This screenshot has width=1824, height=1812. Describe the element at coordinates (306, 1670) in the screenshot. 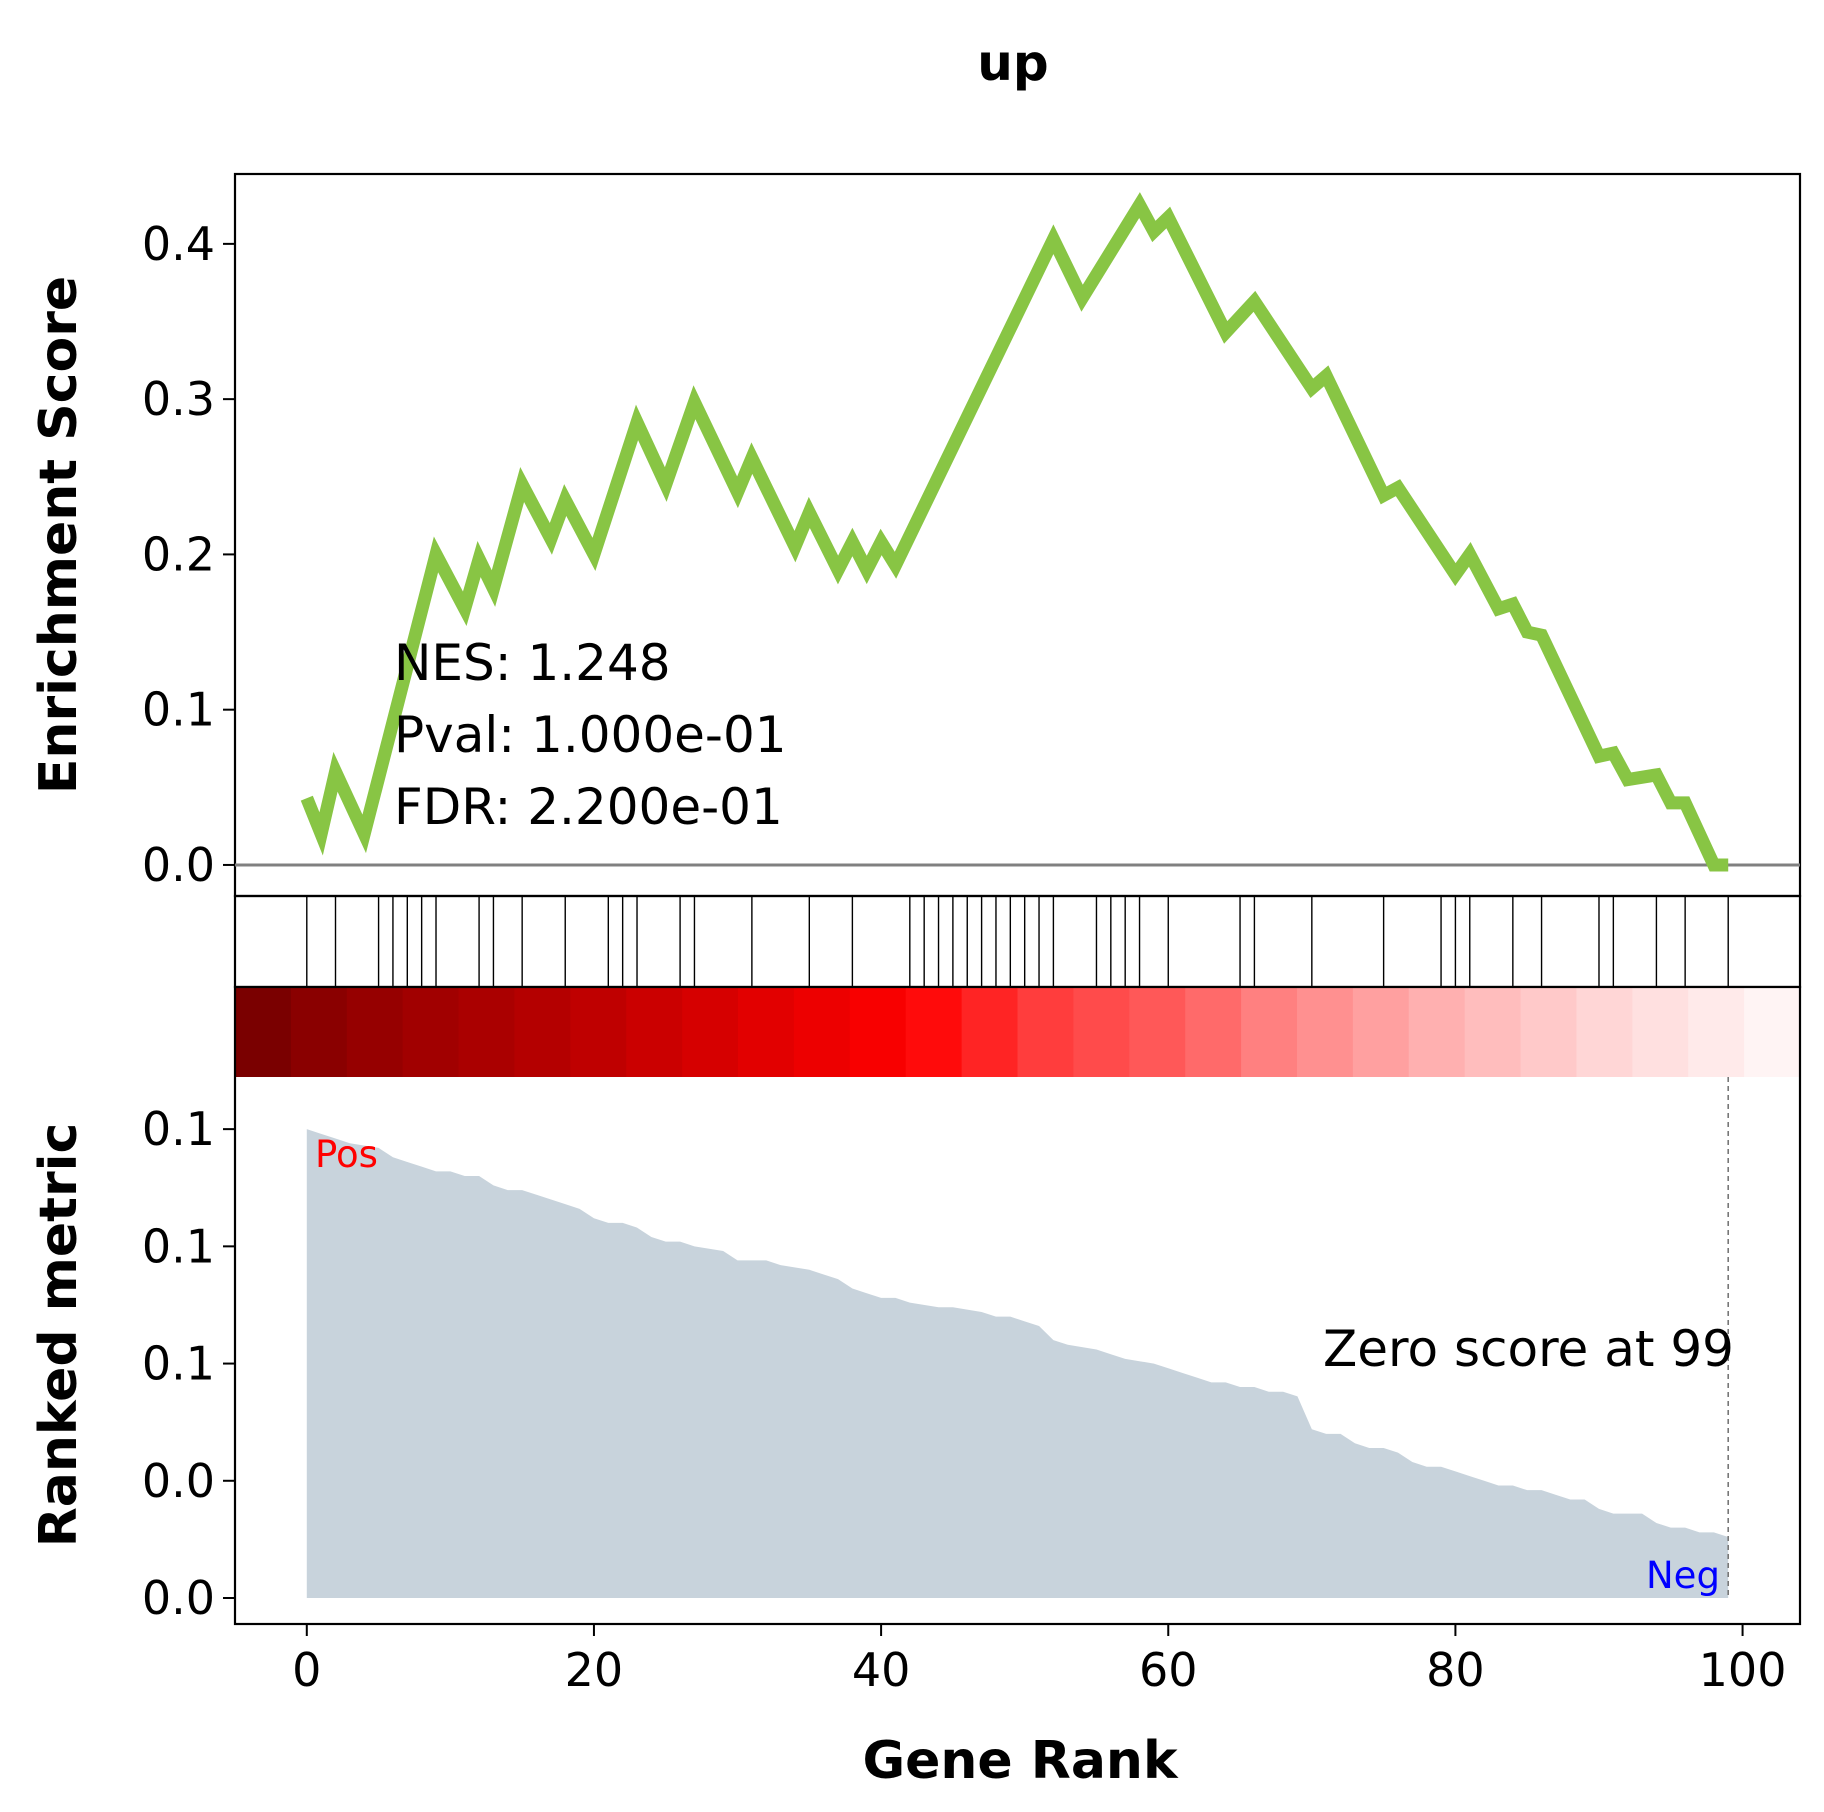

I see `xtick-label: 0` at that location.